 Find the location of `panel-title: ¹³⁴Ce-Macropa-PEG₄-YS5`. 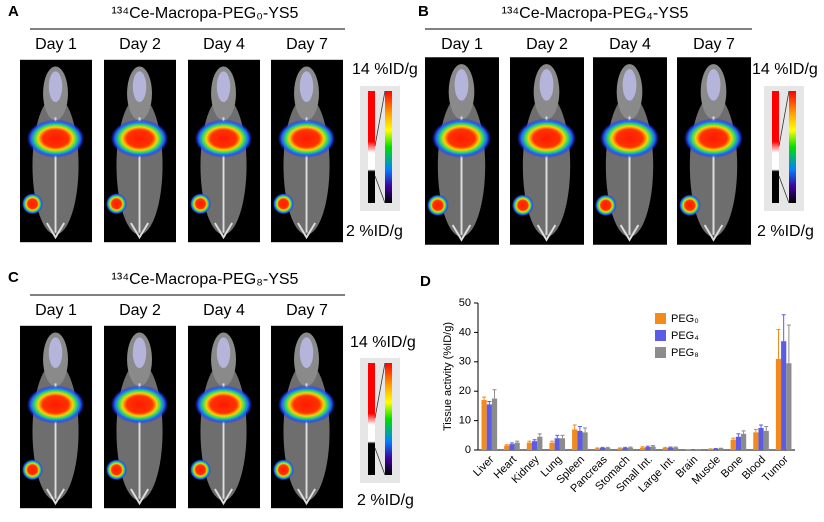

panel-title: ¹³⁴Ce-Macropa-PEG₄-YS5 is located at coordinates (595, 13).